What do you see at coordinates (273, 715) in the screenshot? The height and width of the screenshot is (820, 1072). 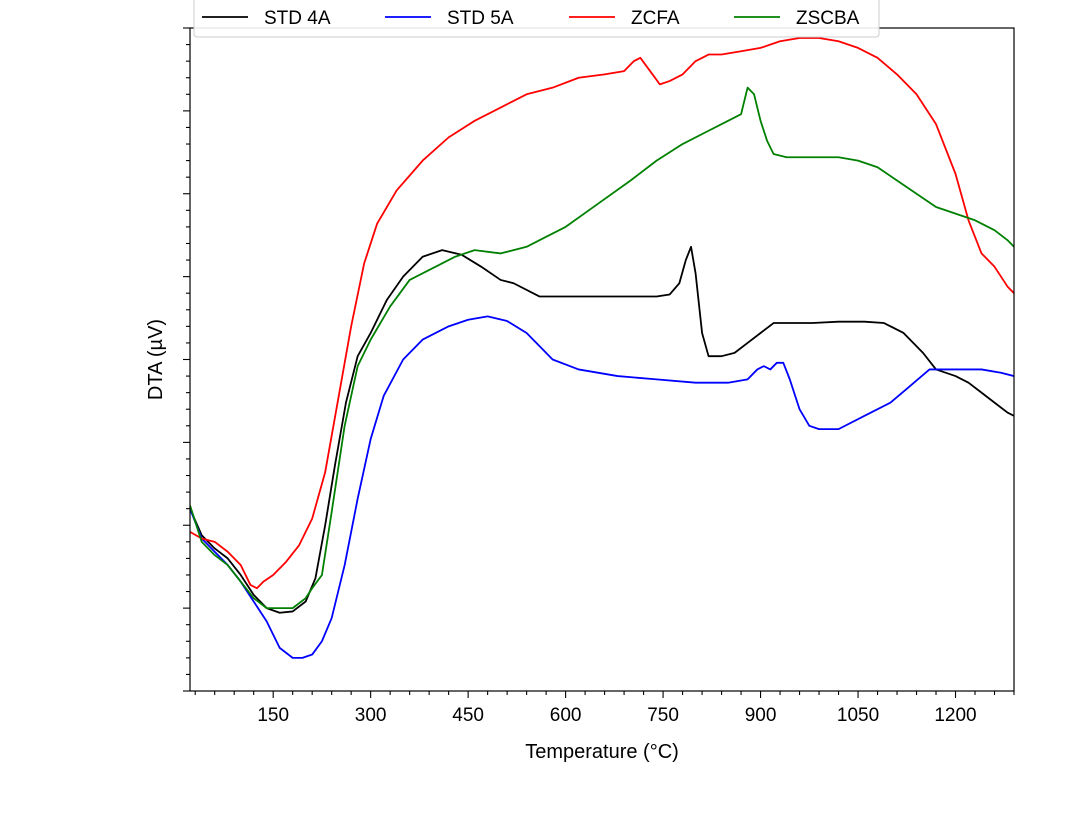 I see `x-tick-label: 150` at bounding box center [273, 715].